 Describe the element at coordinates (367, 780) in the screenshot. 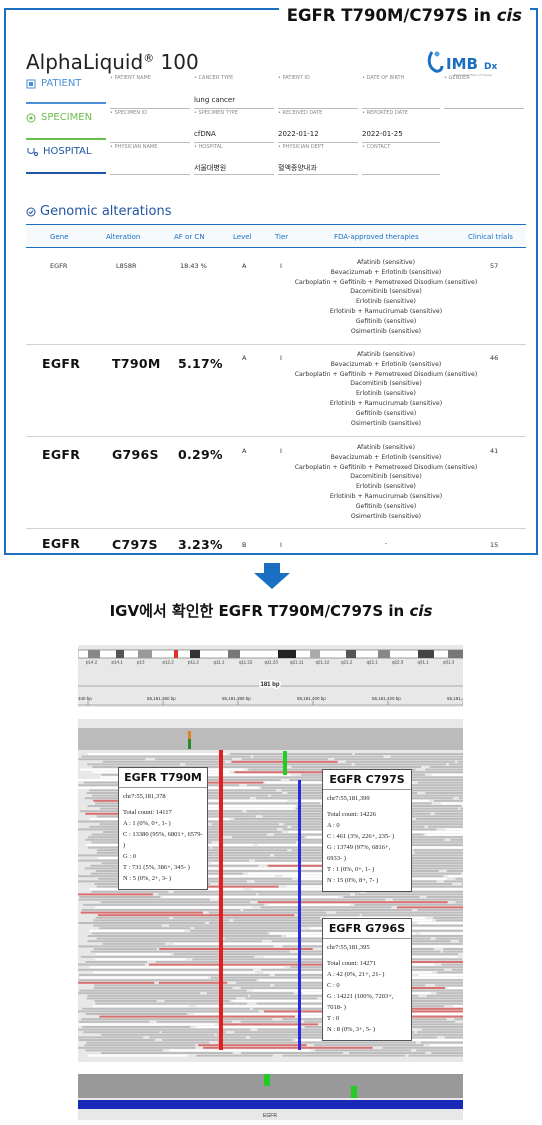

I see `callout-title: EGFR C797S` at that location.